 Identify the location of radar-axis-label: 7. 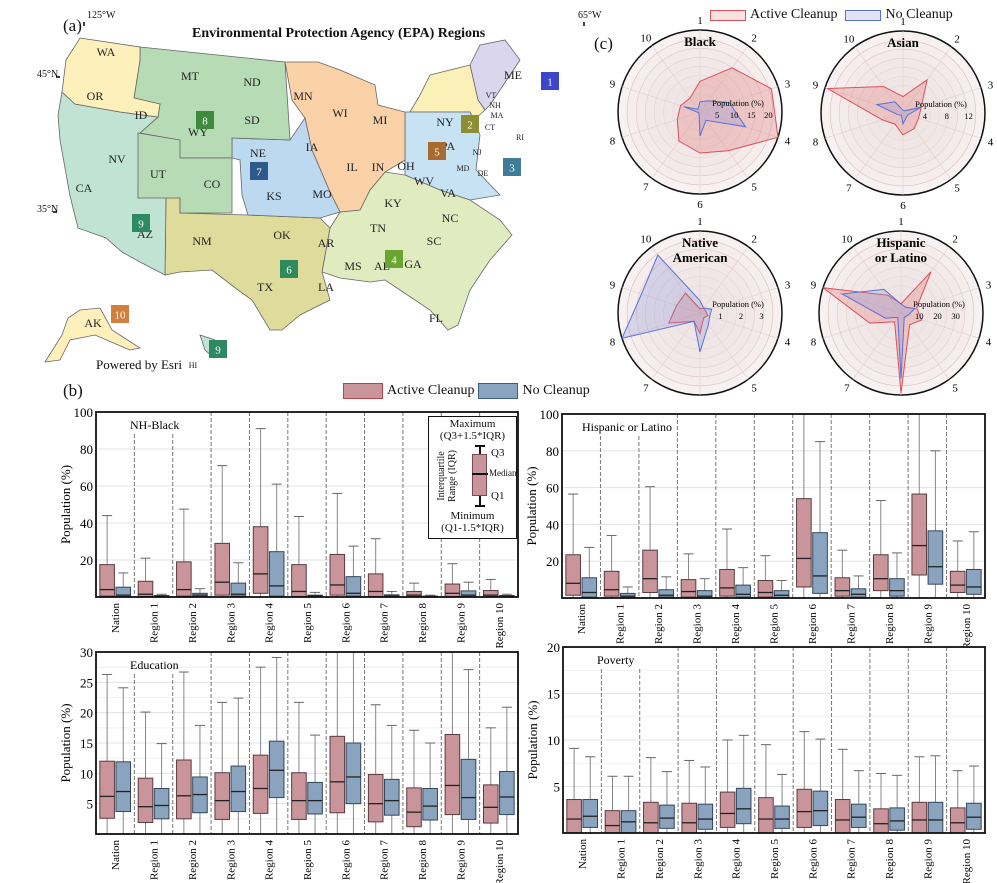
(849, 188).